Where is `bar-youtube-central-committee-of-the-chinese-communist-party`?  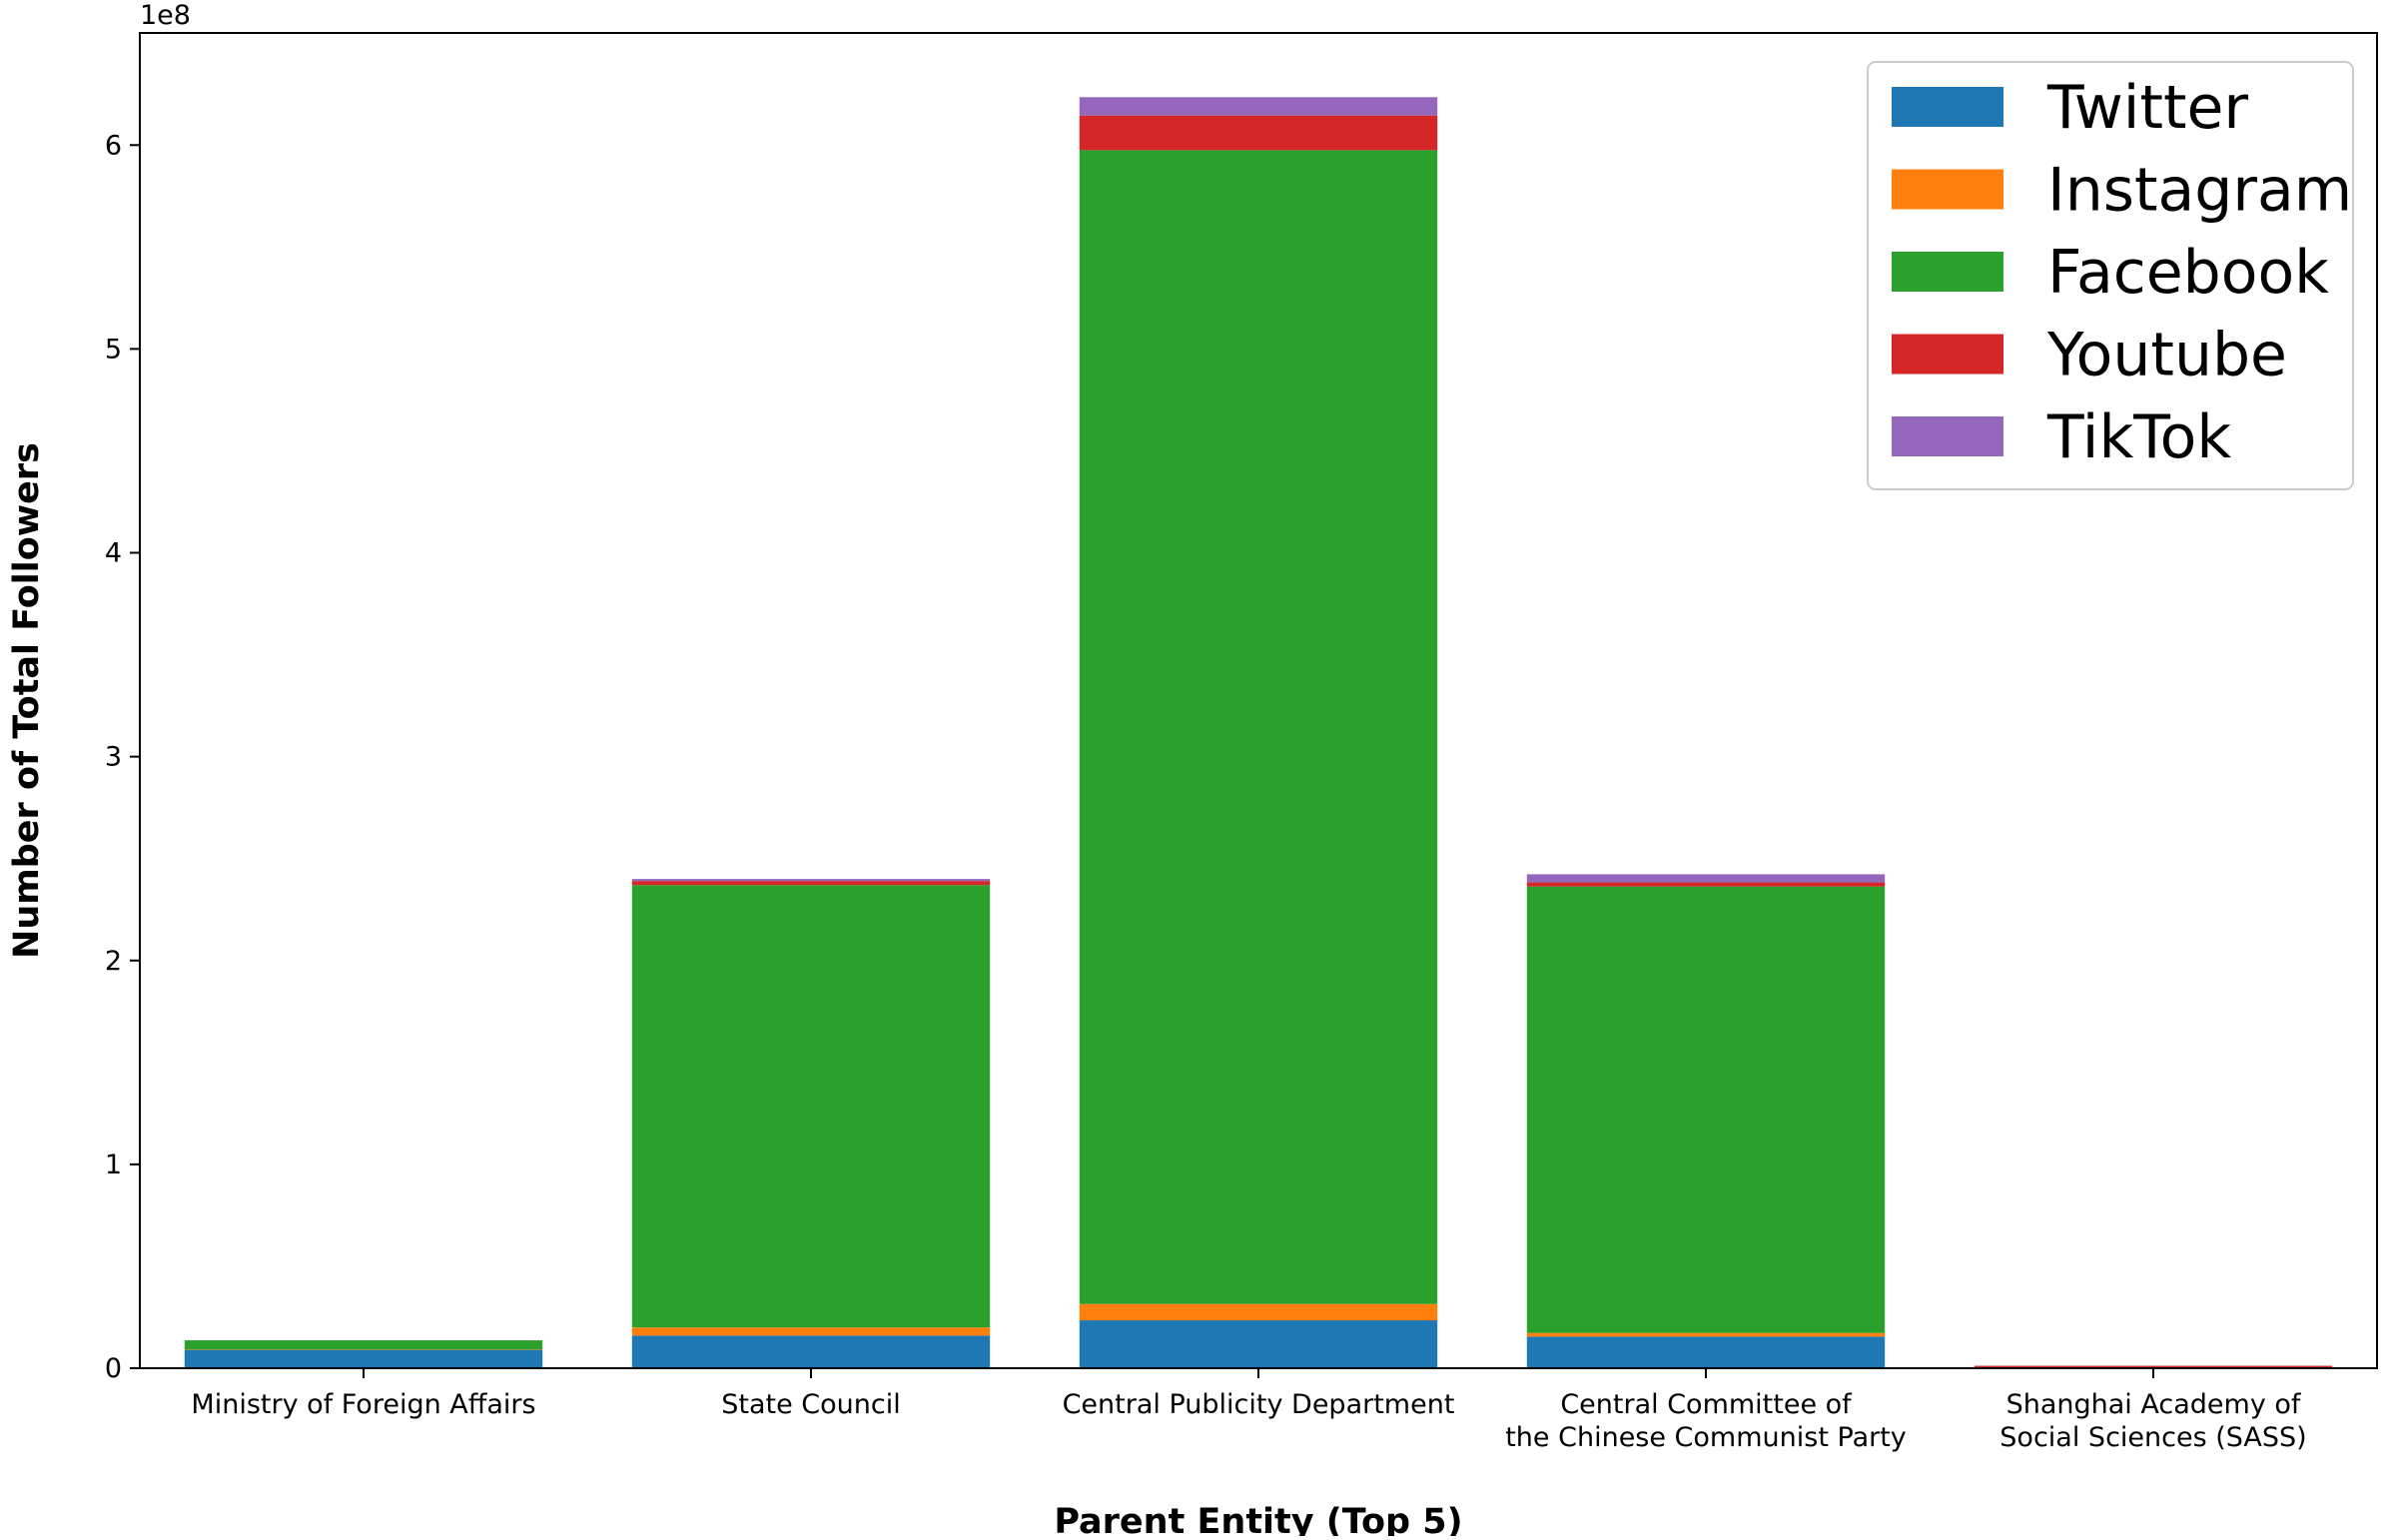
bar-youtube-central-committee-of-the-chinese-communist-party is located at coordinates (1706, 884).